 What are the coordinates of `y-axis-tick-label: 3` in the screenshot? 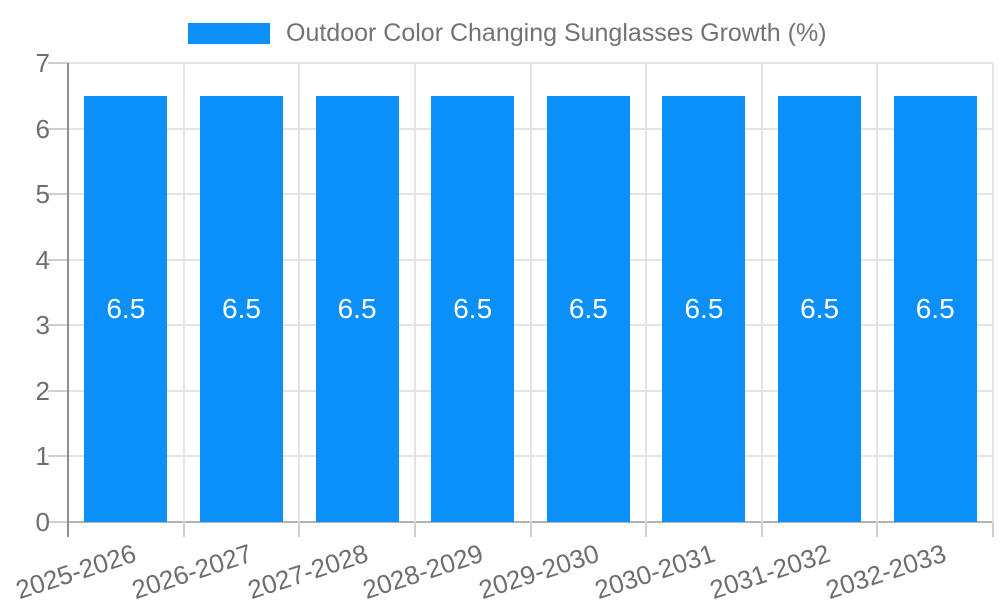 It's located at (42, 325).